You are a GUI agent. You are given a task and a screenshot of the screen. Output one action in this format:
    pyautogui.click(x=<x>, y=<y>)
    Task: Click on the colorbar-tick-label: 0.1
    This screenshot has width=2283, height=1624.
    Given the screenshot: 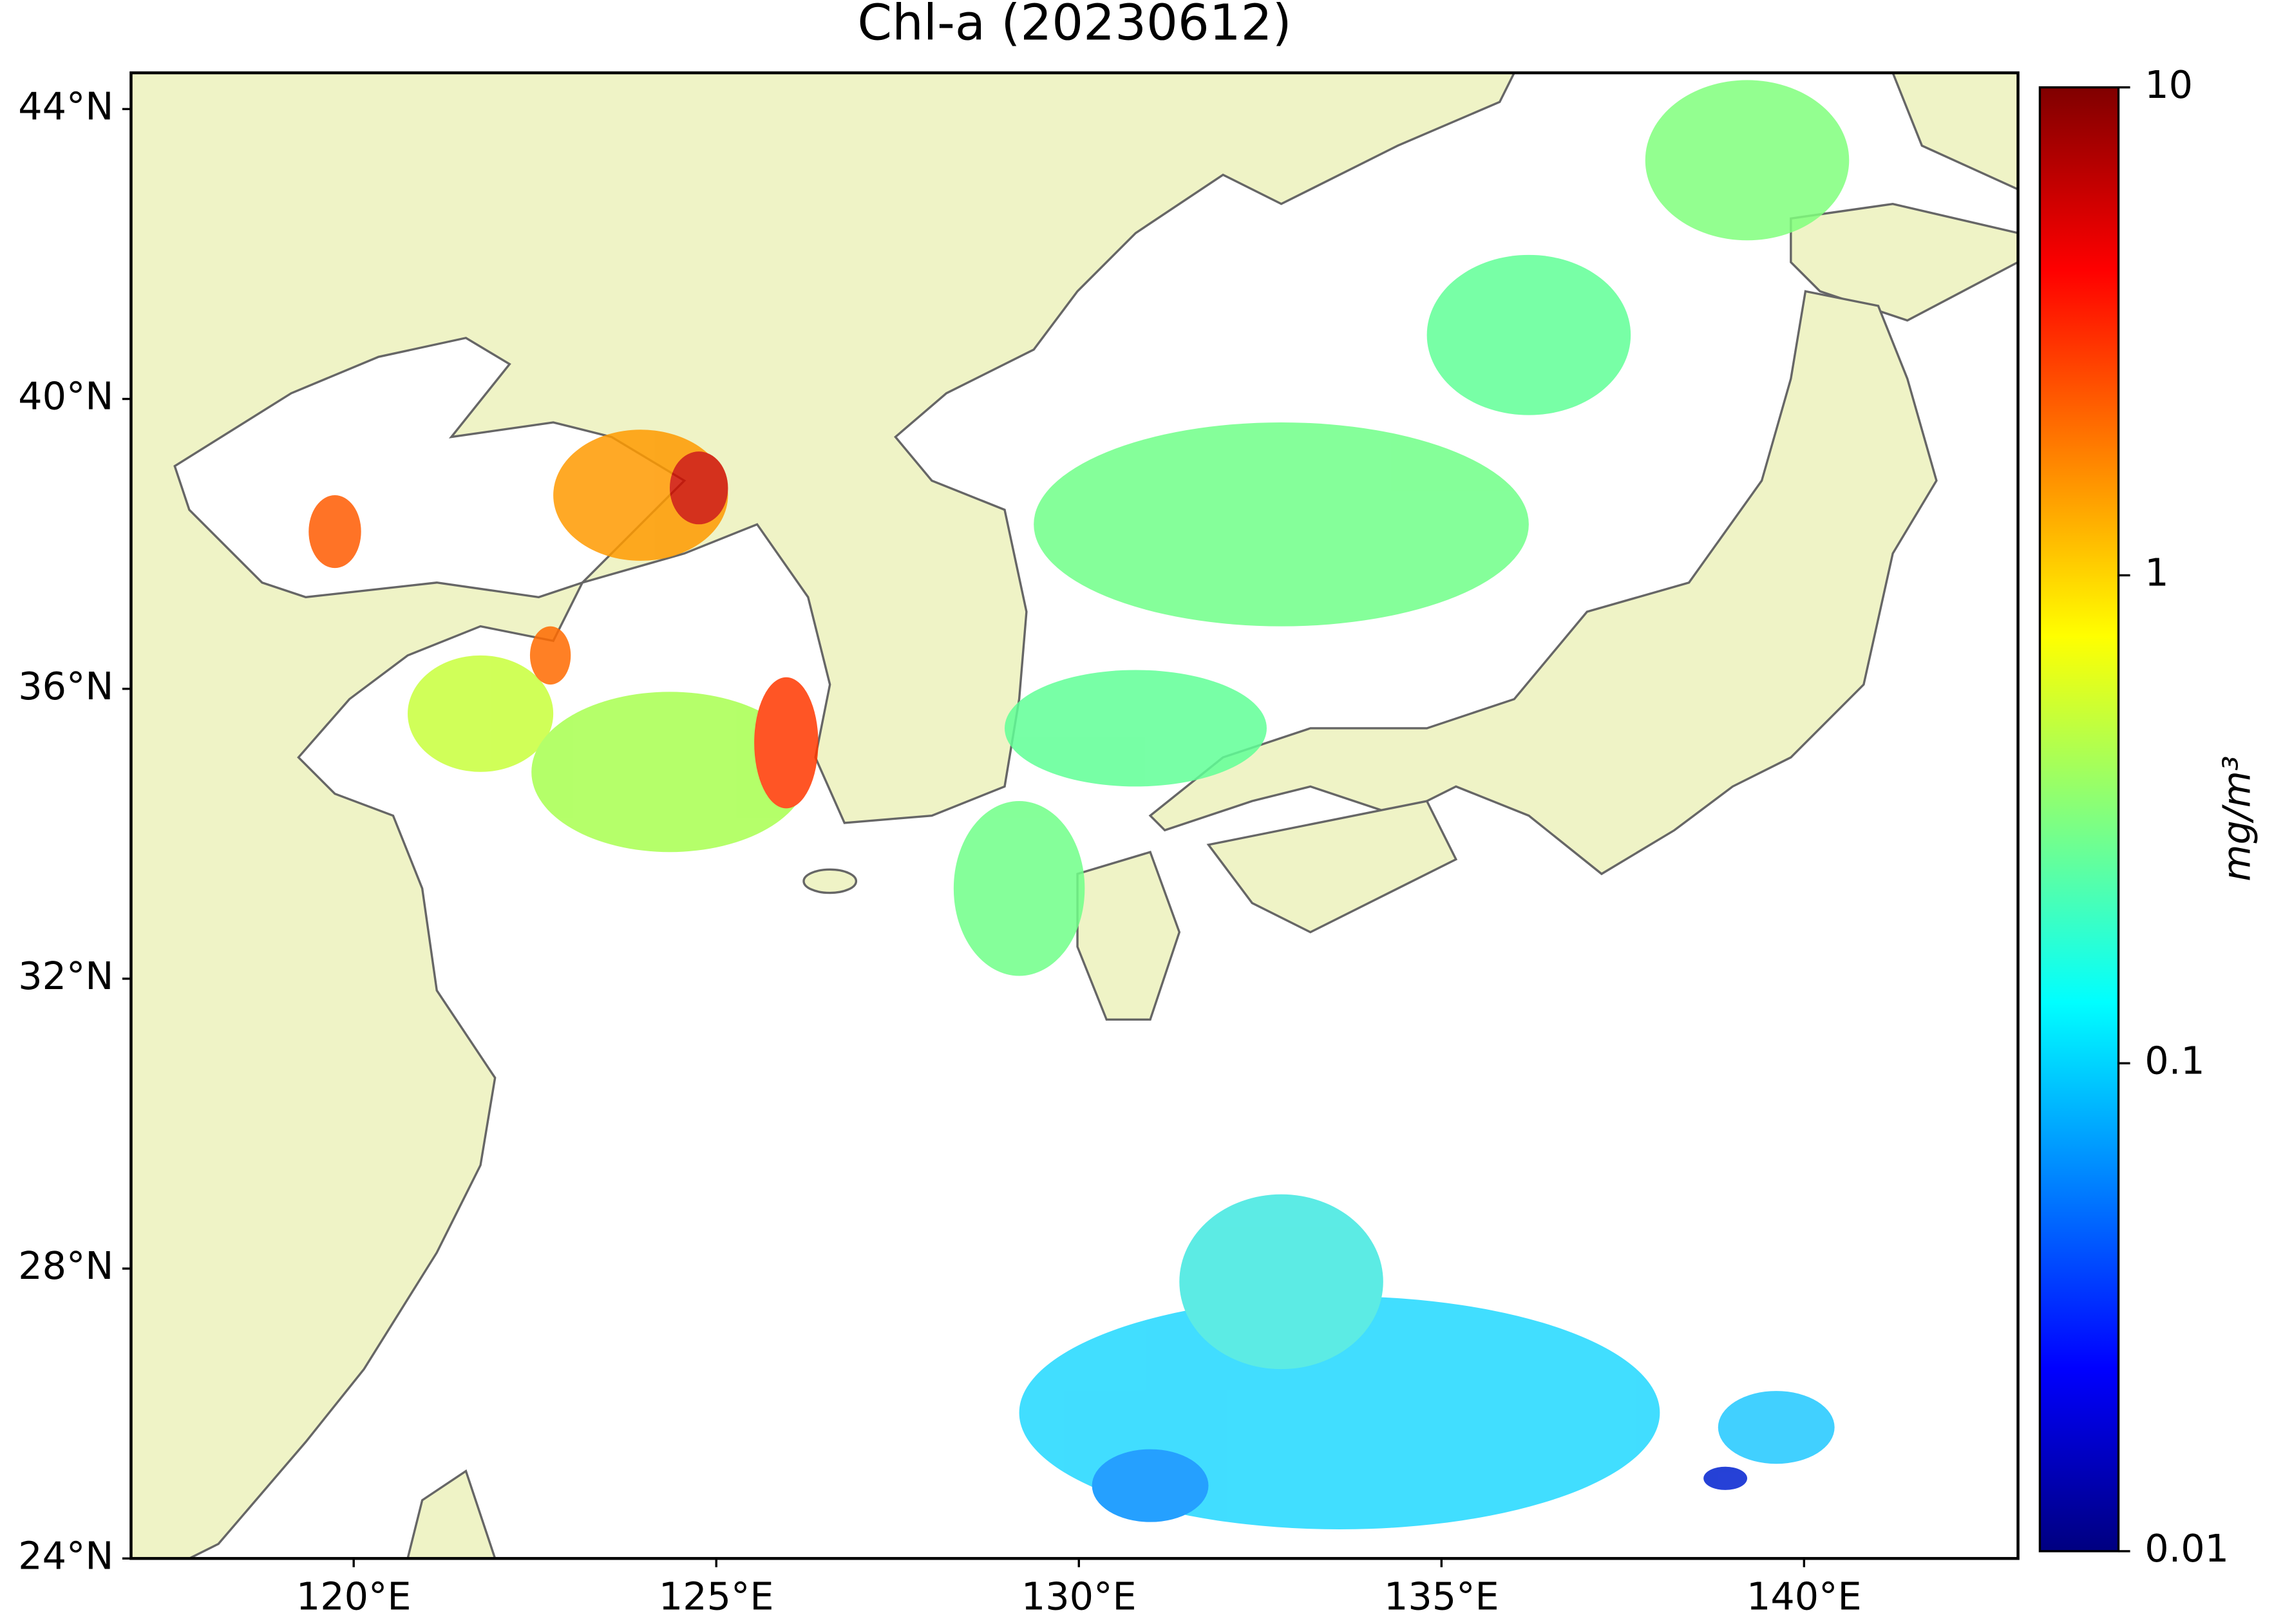 What is the action you would take?
    pyautogui.click(x=2174, y=1060)
    